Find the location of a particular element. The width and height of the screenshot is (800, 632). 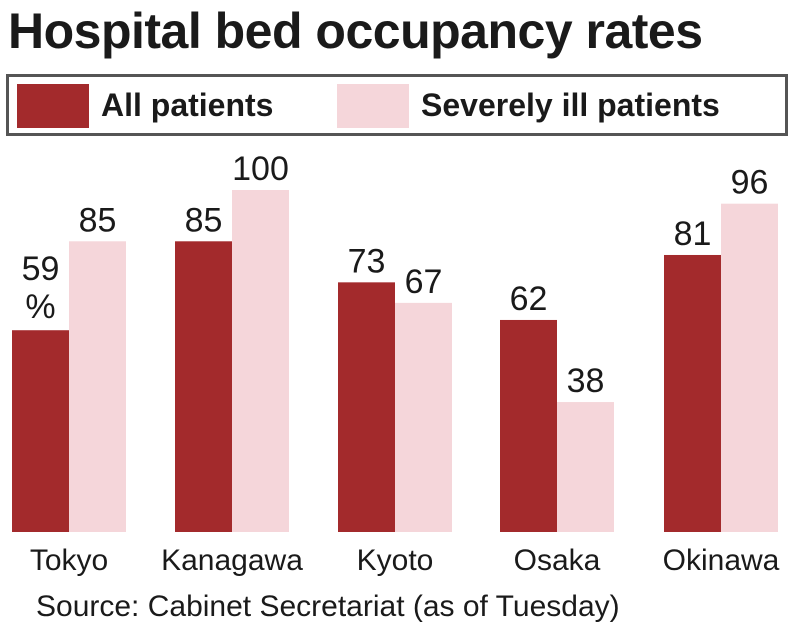

data-label-okinawa-all-patients: 81 is located at coordinates (693, 234).